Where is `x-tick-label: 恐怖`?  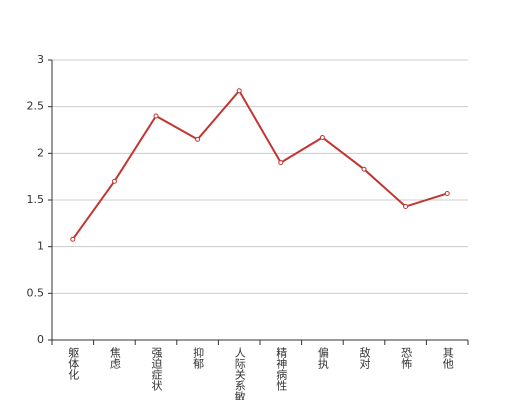
x-tick-label: 恐怖 is located at coordinates (406, 358).